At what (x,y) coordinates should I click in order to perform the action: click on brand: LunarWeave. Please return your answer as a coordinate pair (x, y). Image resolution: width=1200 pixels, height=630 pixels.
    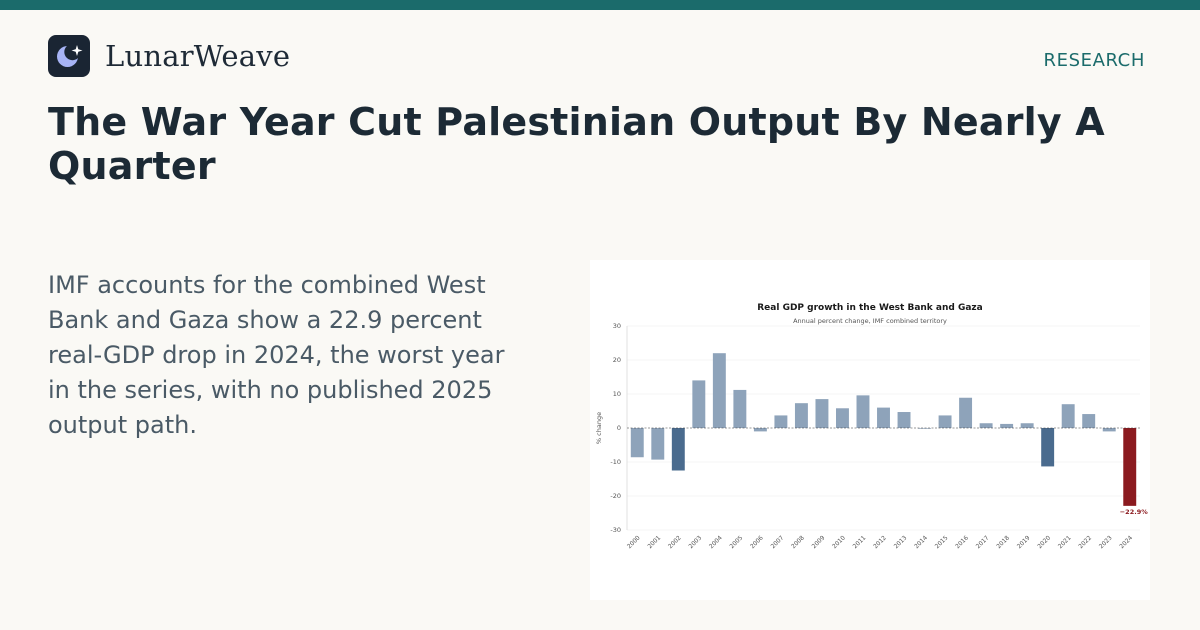
    Looking at the image, I should click on (169, 56).